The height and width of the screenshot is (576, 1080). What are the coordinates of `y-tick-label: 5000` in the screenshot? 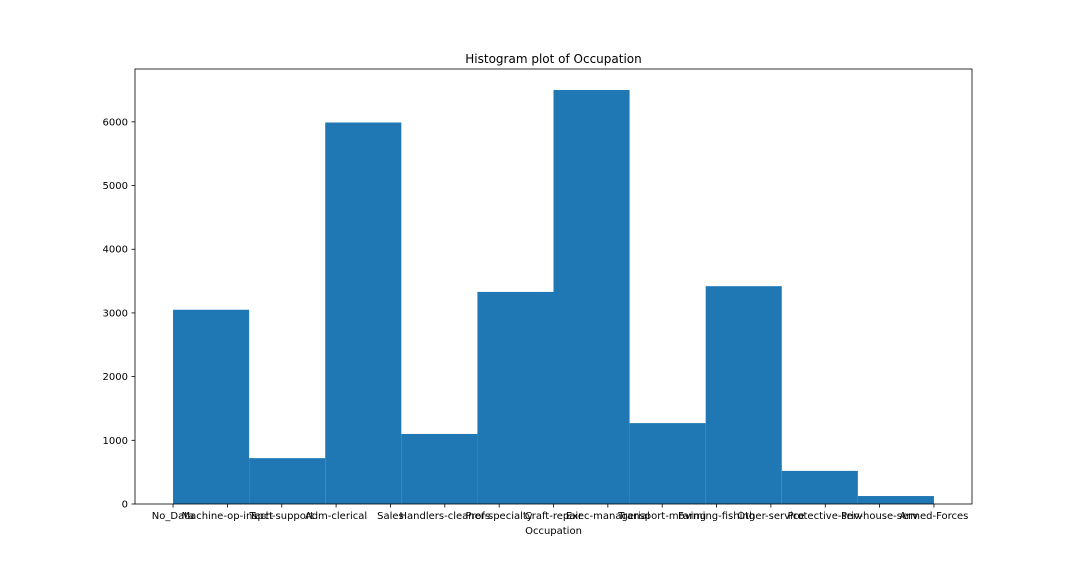 It's located at (115, 186).